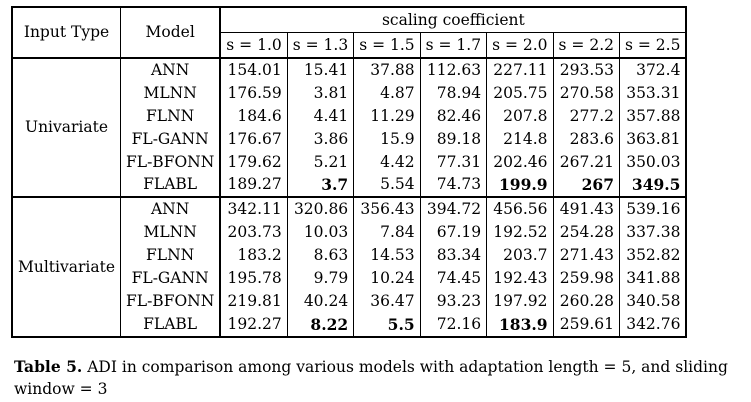 The height and width of the screenshot is (402, 751). What do you see at coordinates (520, 301) in the screenshot?
I see `table-cell: 197.92` at bounding box center [520, 301].